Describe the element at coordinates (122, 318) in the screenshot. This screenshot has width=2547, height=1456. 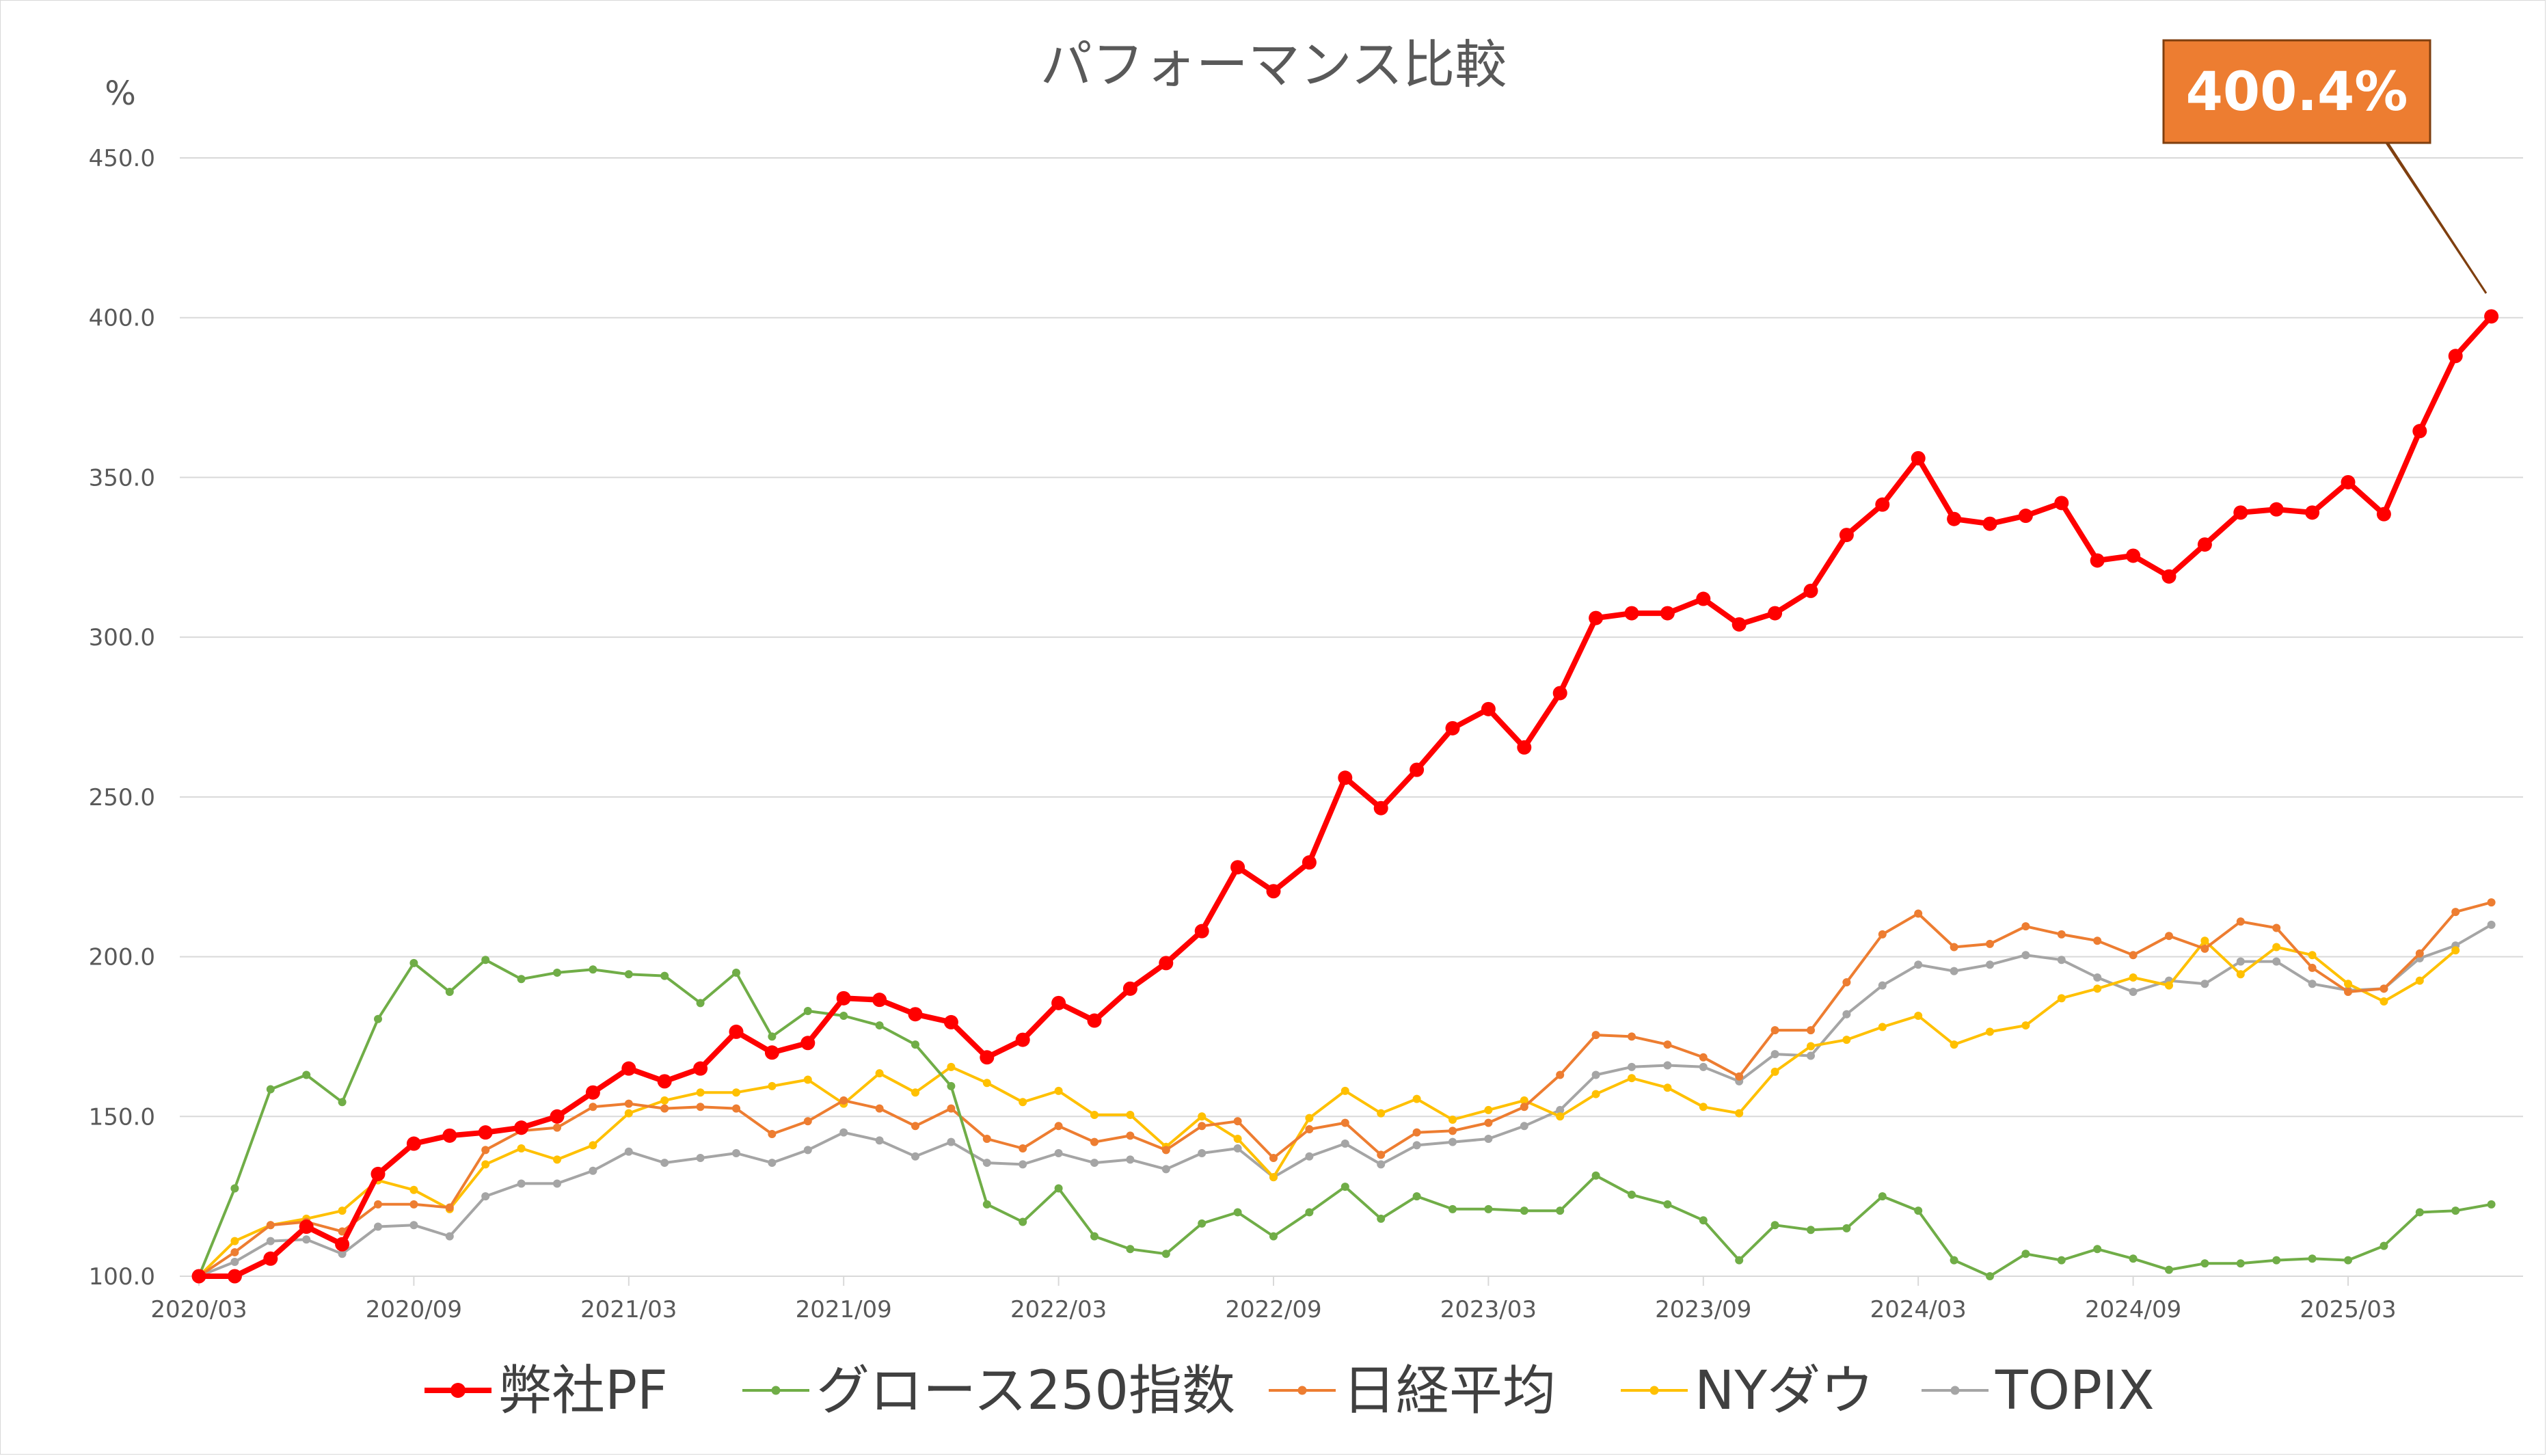
I see `y-tick-label: 400.0` at that location.